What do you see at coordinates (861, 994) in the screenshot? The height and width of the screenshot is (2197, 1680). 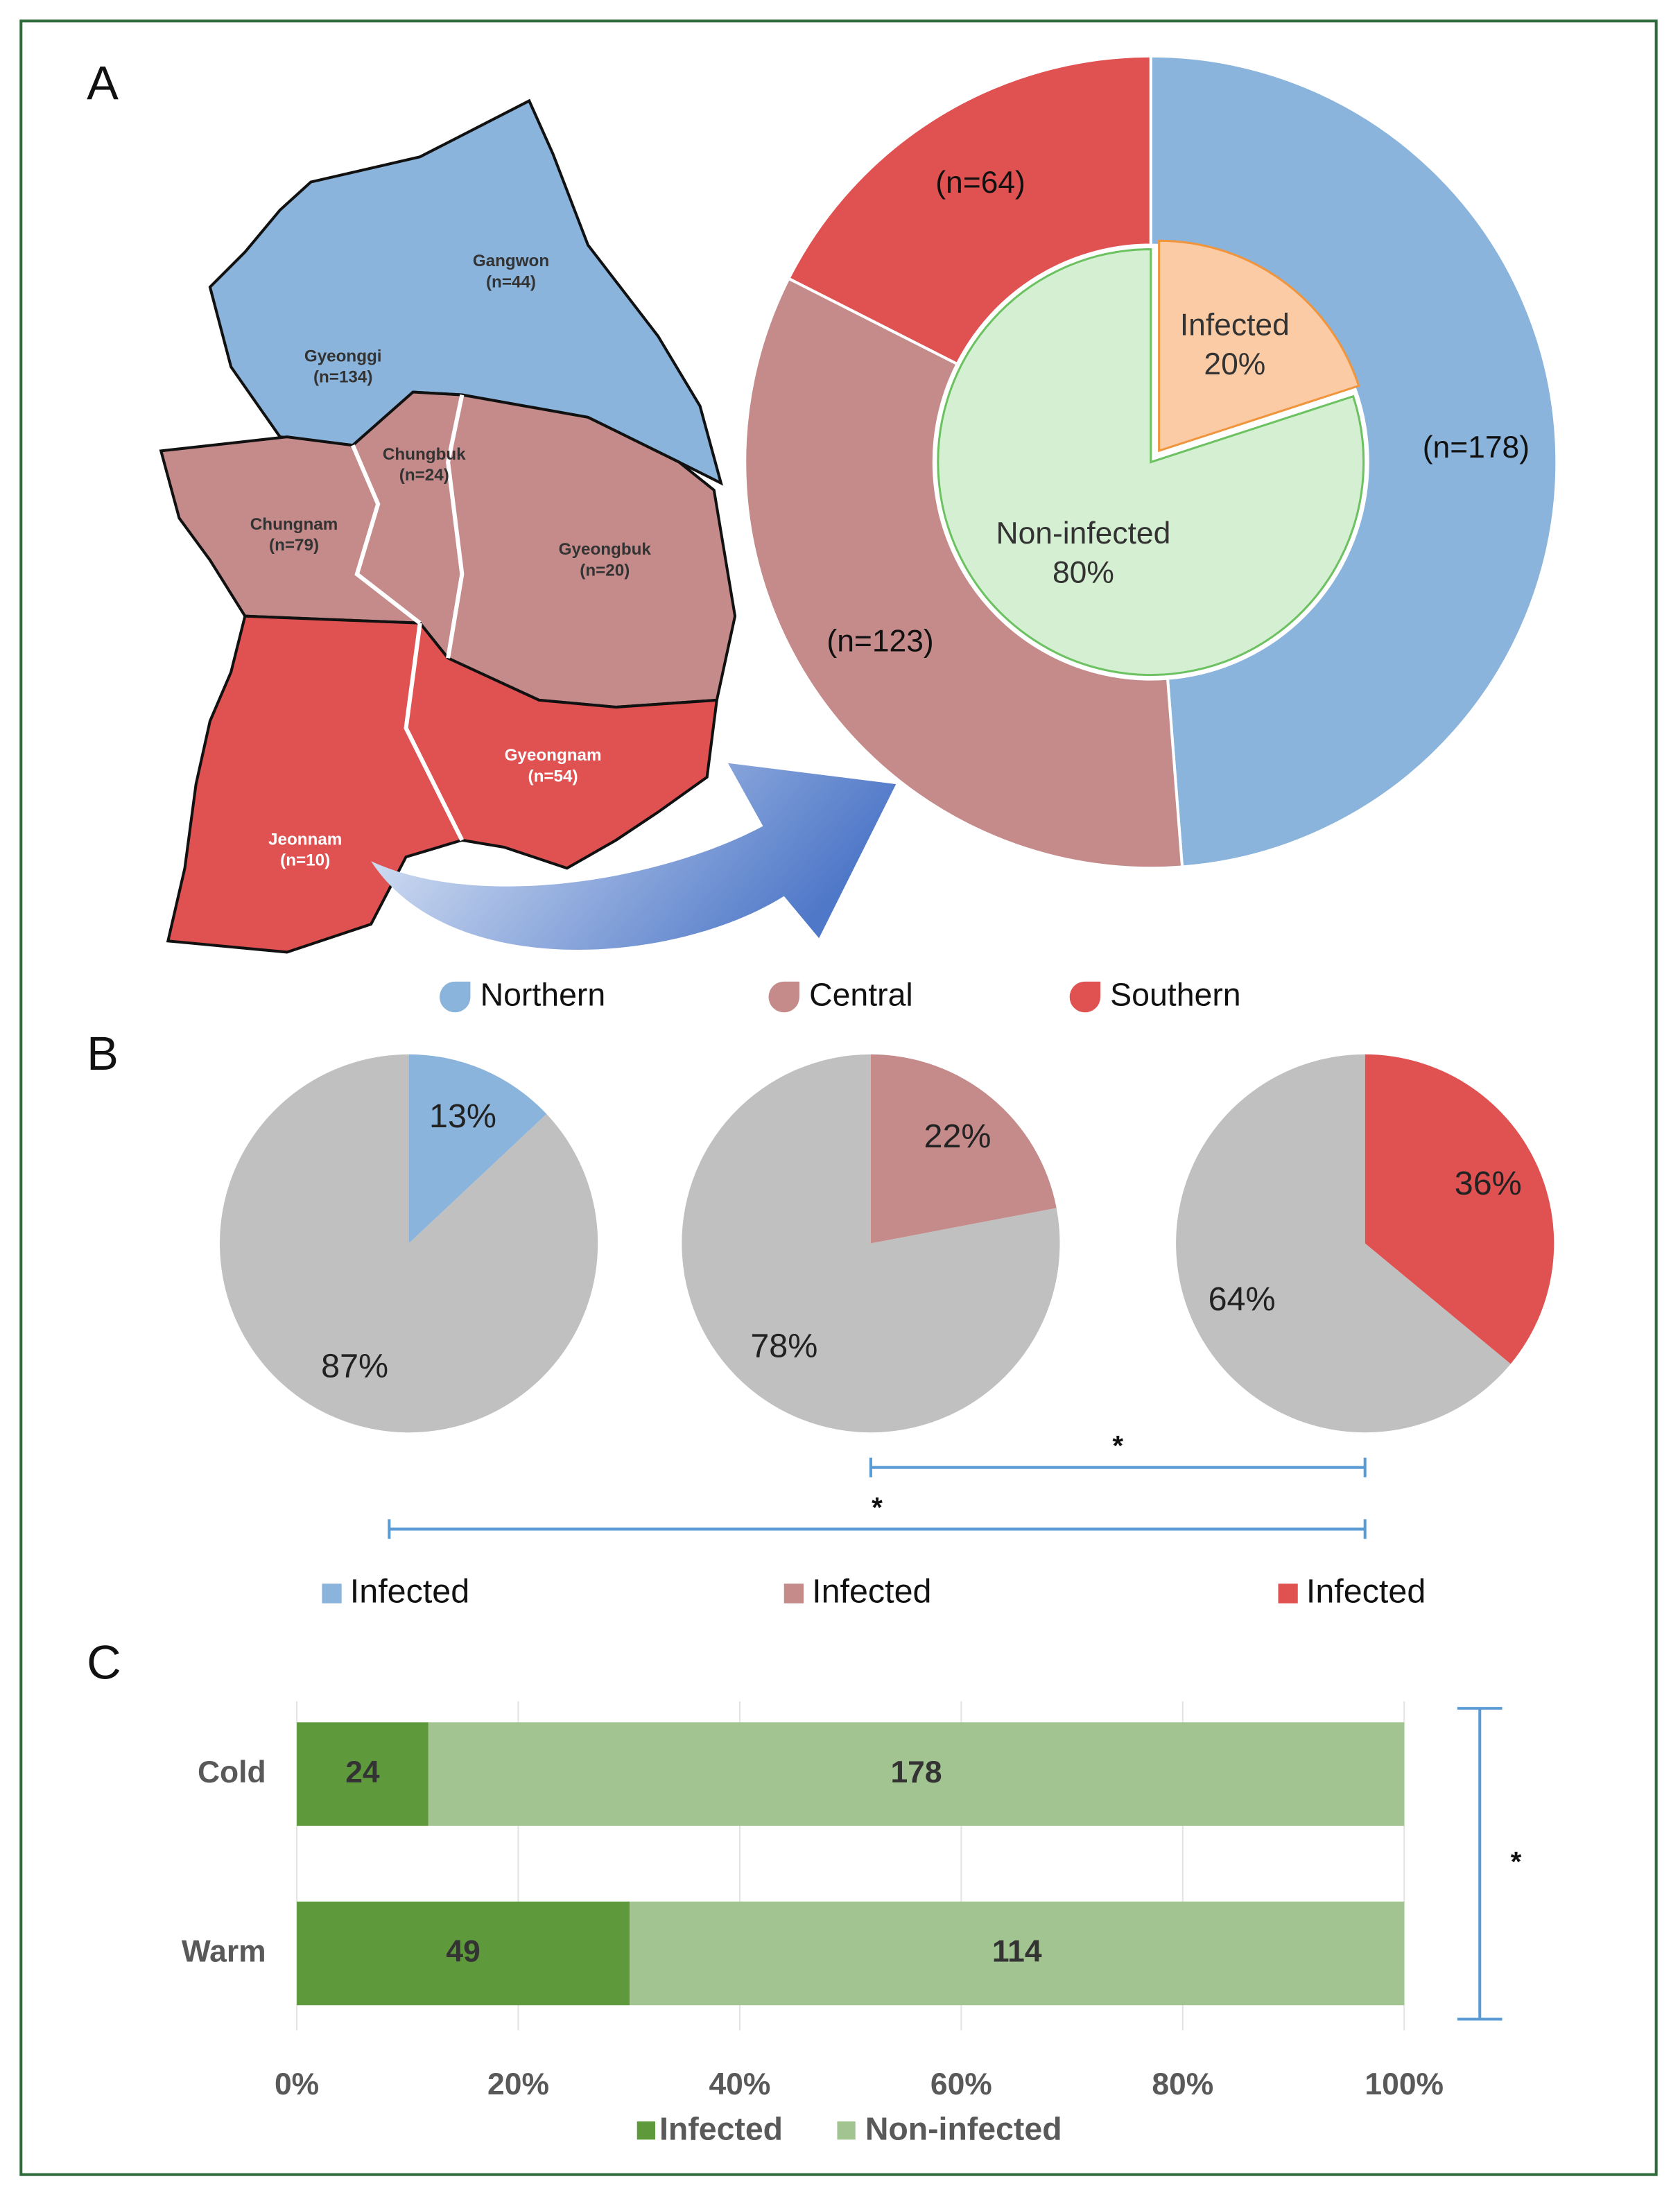 I see `legend-label: Central` at bounding box center [861, 994].